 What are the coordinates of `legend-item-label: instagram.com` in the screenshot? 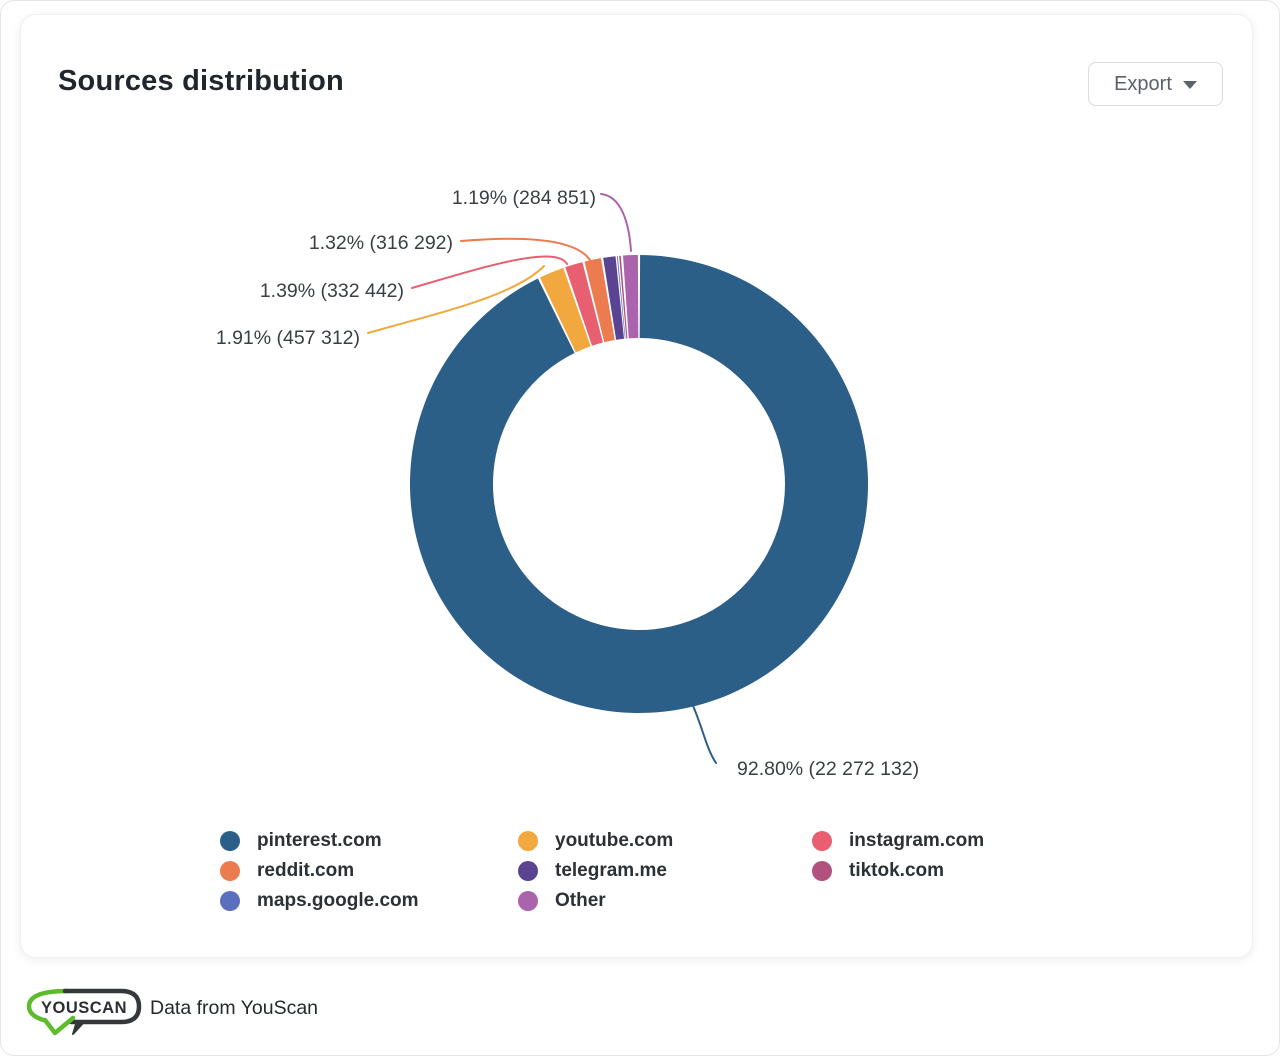 It's located at (917, 840).